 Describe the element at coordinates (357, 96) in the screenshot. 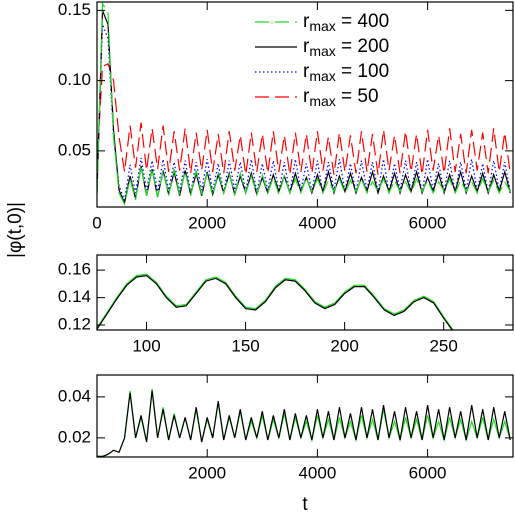

I see `legend-label-part: = 50` at that location.